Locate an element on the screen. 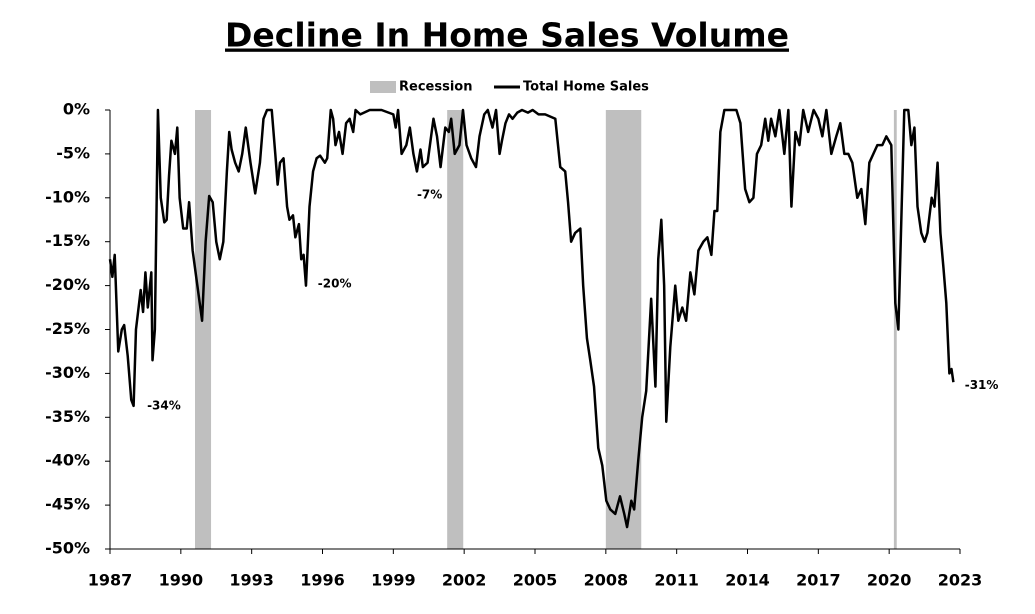 Image resolution: width=1035 pixels, height=614 pixels. x-tick-label: 2005 is located at coordinates (535, 580).